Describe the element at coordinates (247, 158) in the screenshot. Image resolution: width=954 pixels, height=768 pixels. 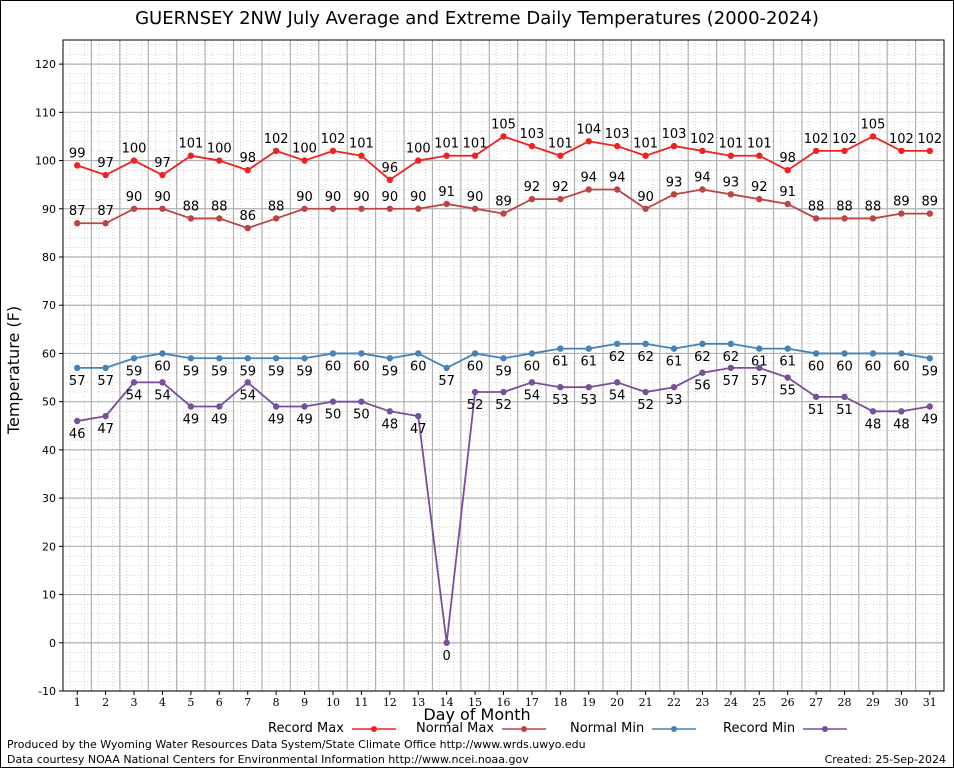
I see `data-label-record-max: 98` at that location.